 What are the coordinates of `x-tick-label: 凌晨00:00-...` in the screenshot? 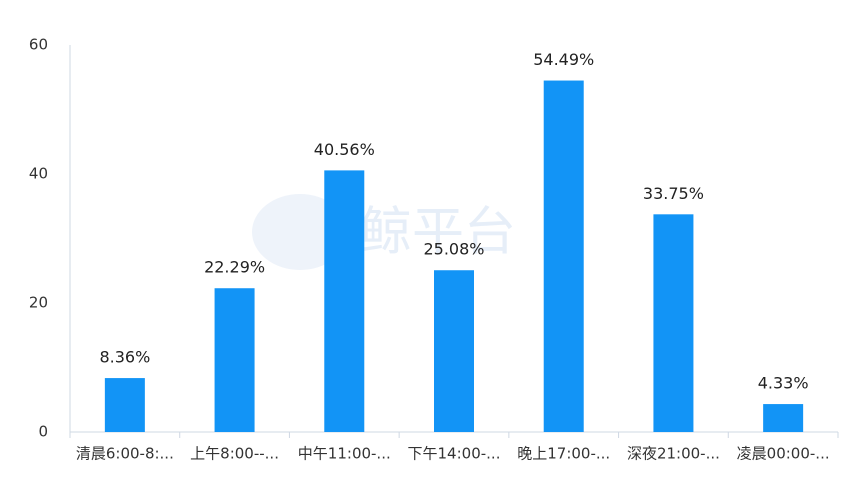 It's located at (783, 454).